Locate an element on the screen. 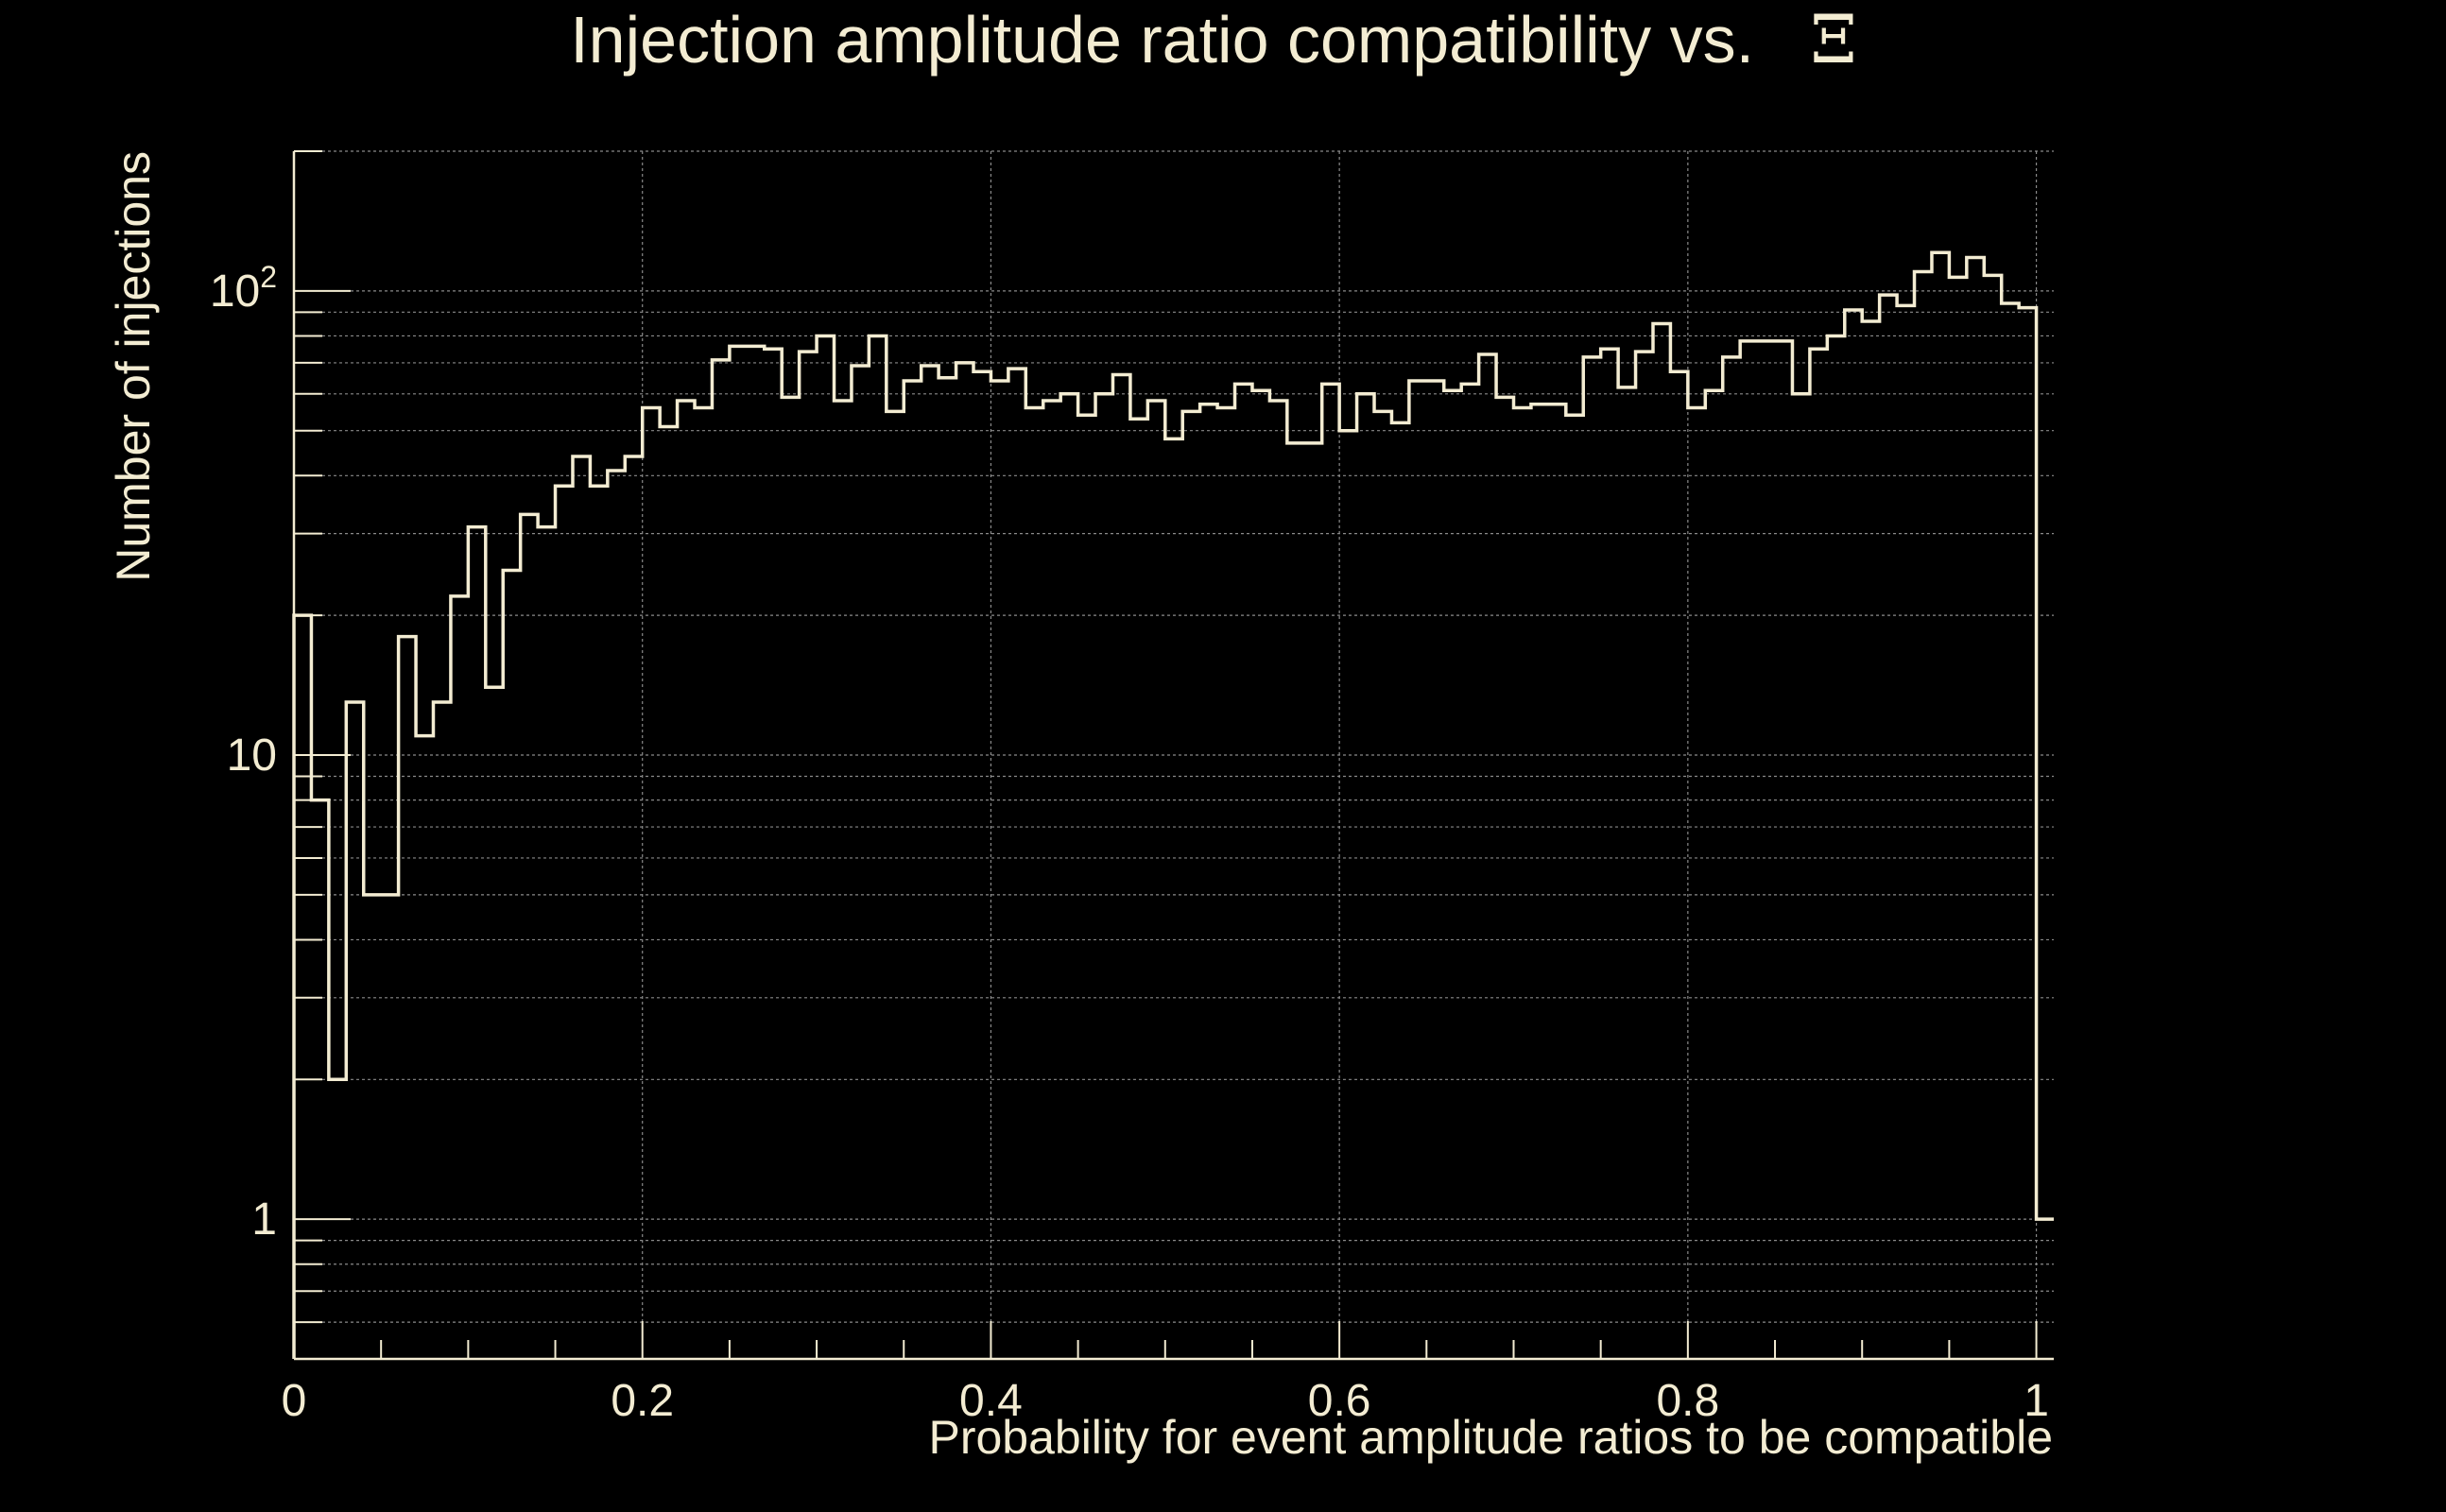 The height and width of the screenshot is (1512, 2446). x-tick-label: 0 is located at coordinates (294, 1401).